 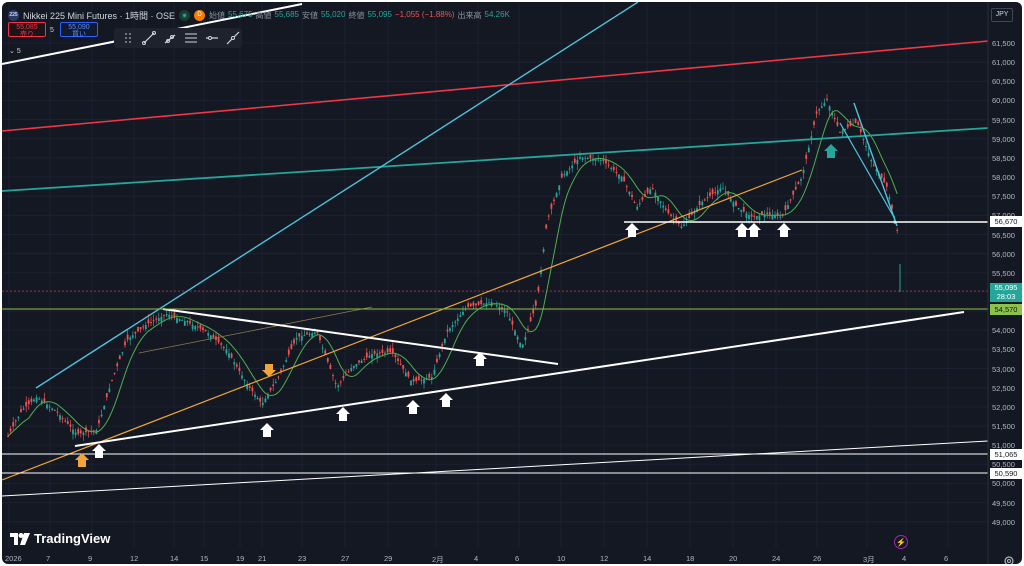 What do you see at coordinates (495, 468) in the screenshot?
I see `white-long-trend-line` at bounding box center [495, 468].